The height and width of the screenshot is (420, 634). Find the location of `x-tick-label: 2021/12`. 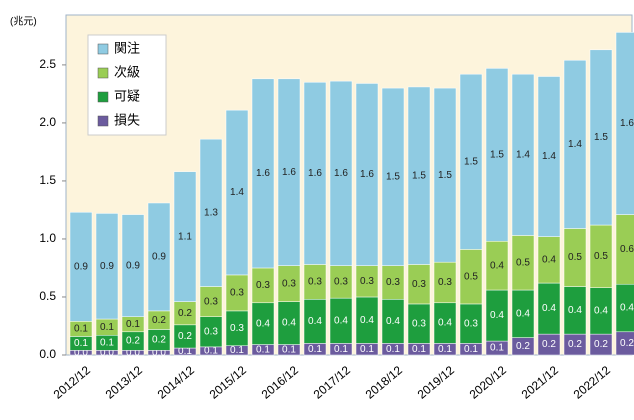

x-tick-label: 2021/12 is located at coordinates (540, 382).